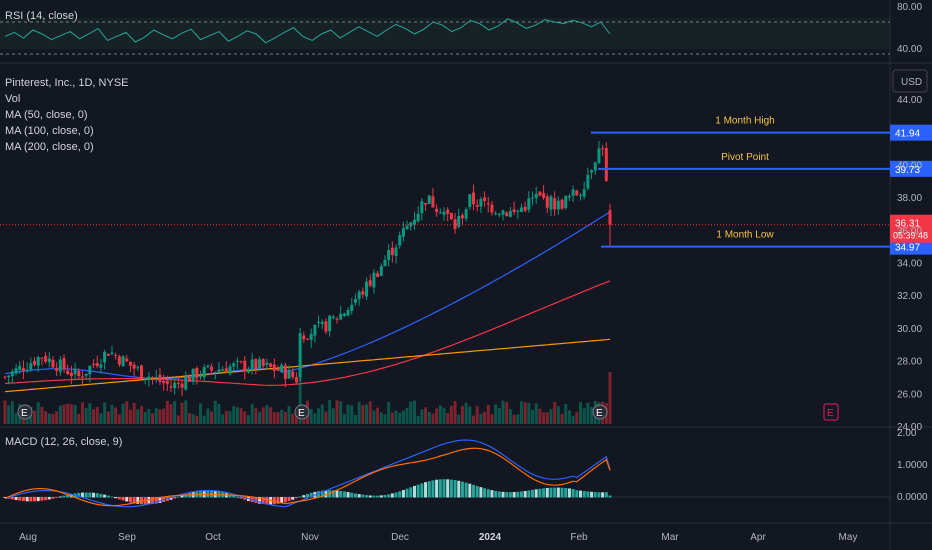 The width and height of the screenshot is (932, 550). Describe the element at coordinates (909, 329) in the screenshot. I see `price-tick: 30.00` at that location.